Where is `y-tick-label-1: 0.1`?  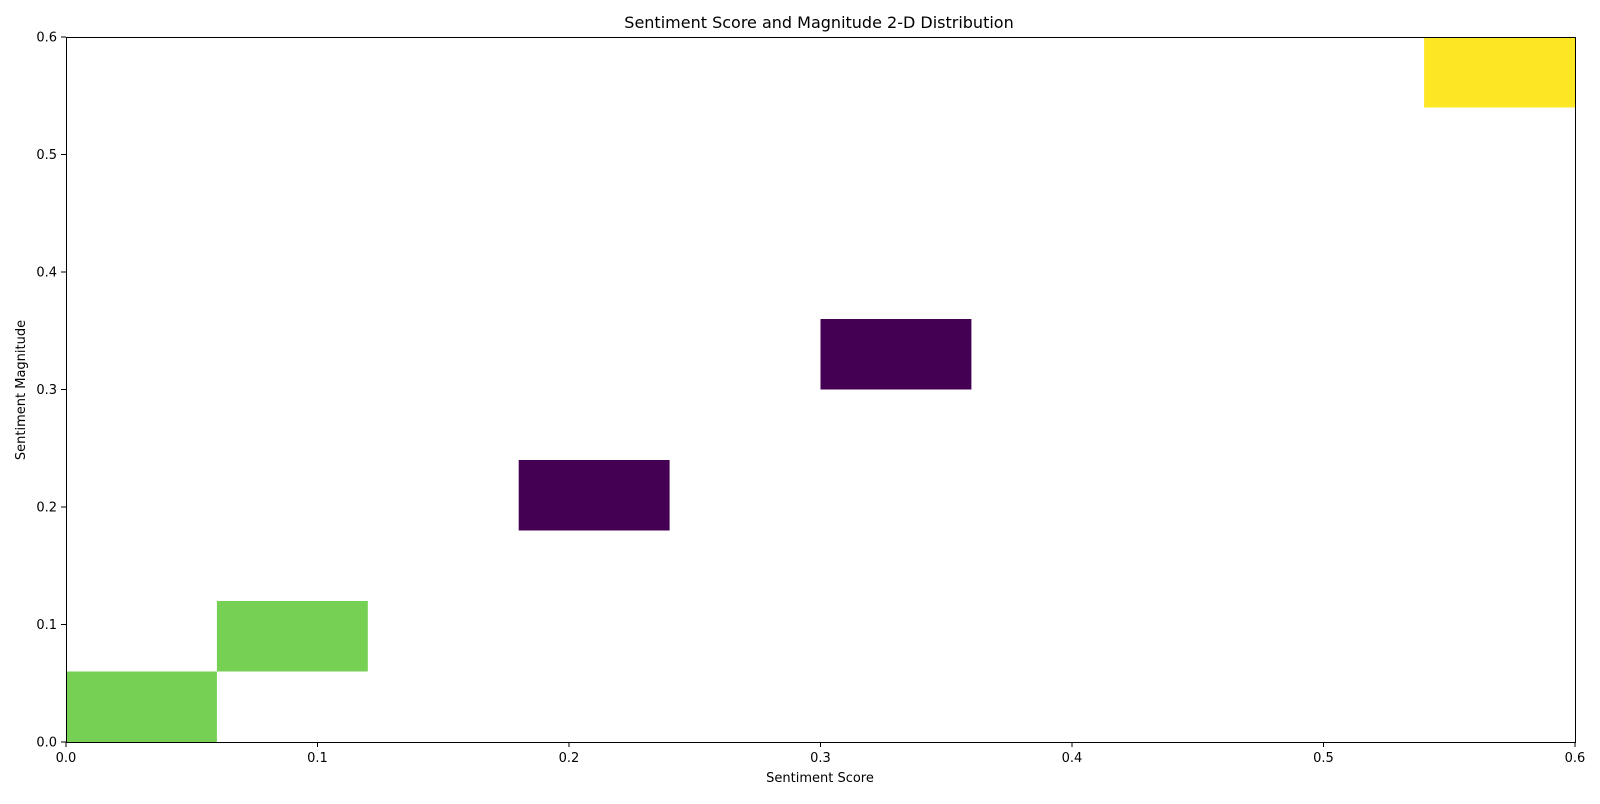 y-tick-label-1: 0.1 is located at coordinates (46, 625).